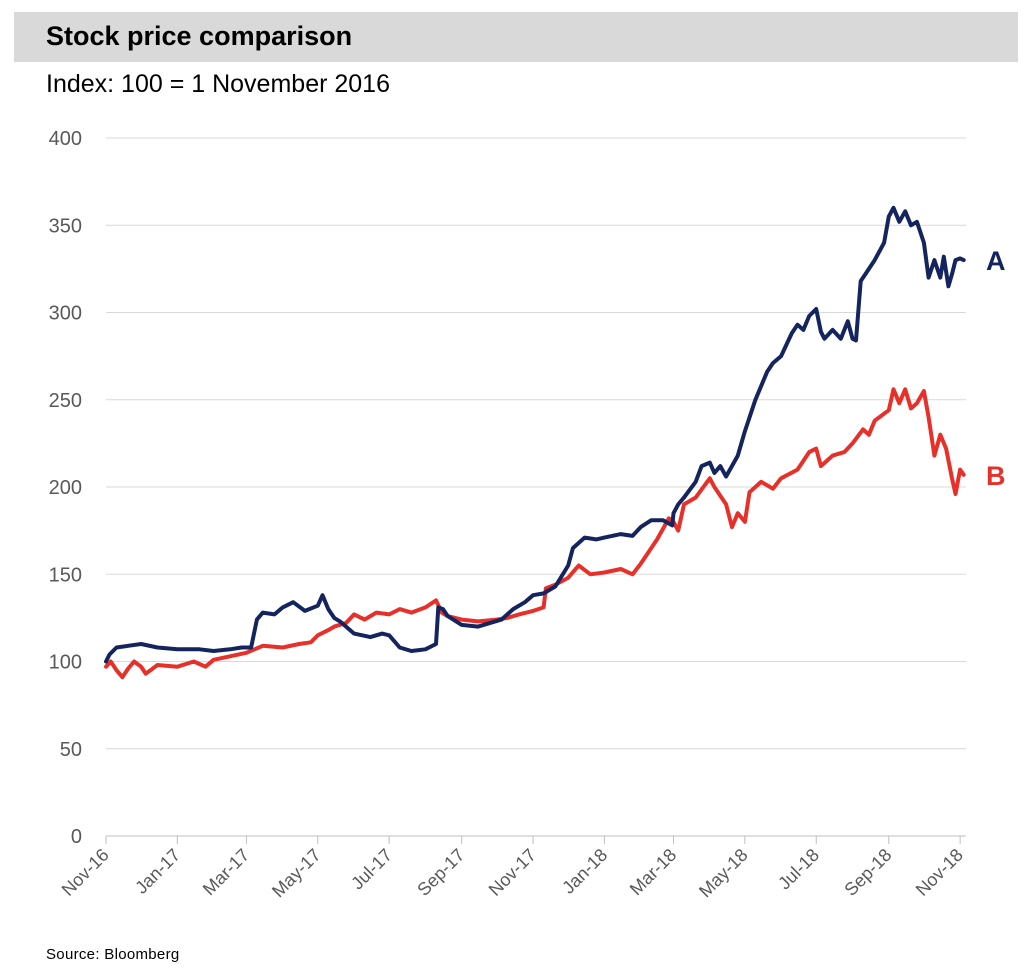 This screenshot has width=1024, height=977. Describe the element at coordinates (65, 575) in the screenshot. I see `y-tick-label: 150` at that location.